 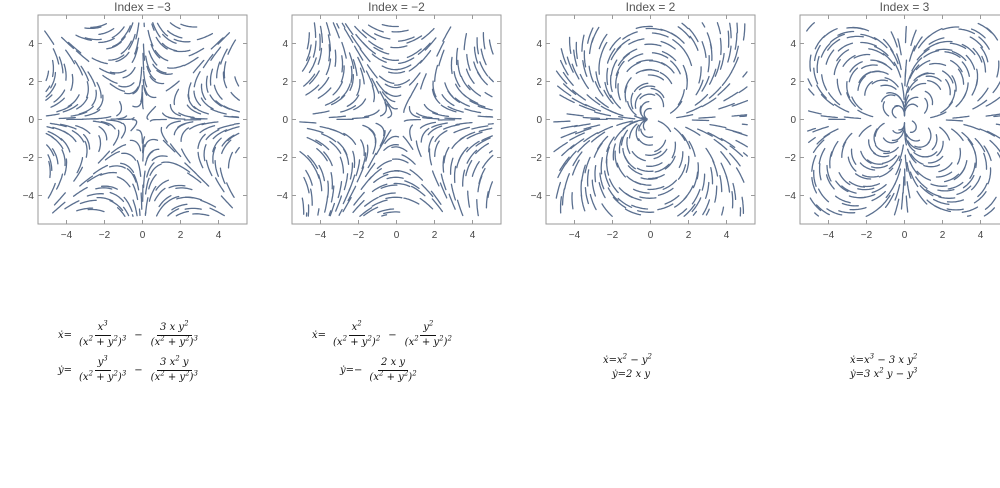 I want to click on x-tick-label: 0, so click(x=651, y=235).